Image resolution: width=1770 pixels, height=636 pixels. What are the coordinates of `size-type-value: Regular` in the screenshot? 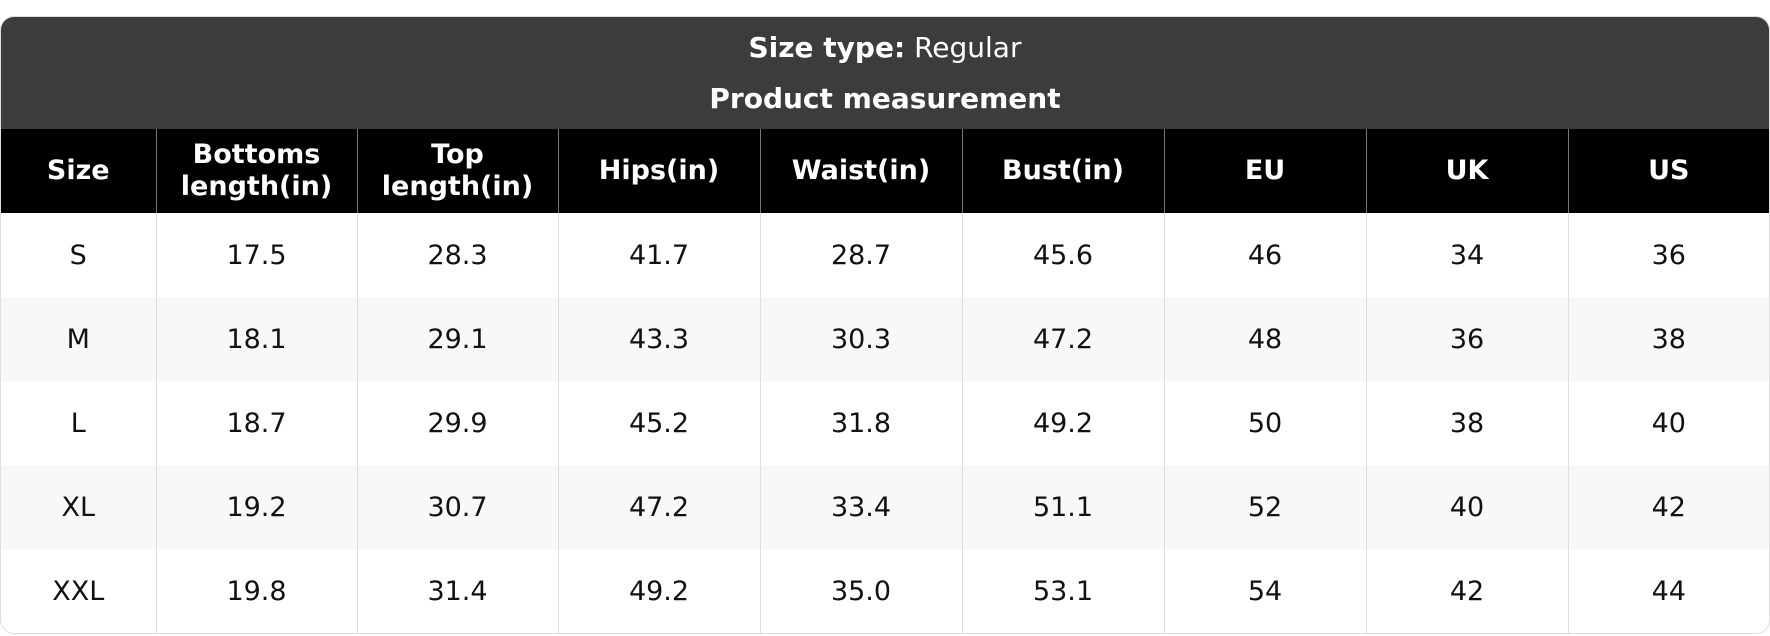 It's located at (968, 47).